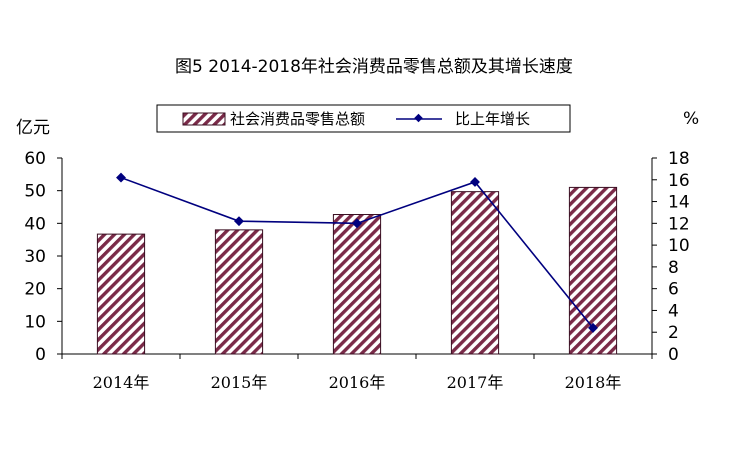 The width and height of the screenshot is (748, 461). Describe the element at coordinates (679, 246) in the screenshot. I see `y-right-tick-label: 10` at that location.